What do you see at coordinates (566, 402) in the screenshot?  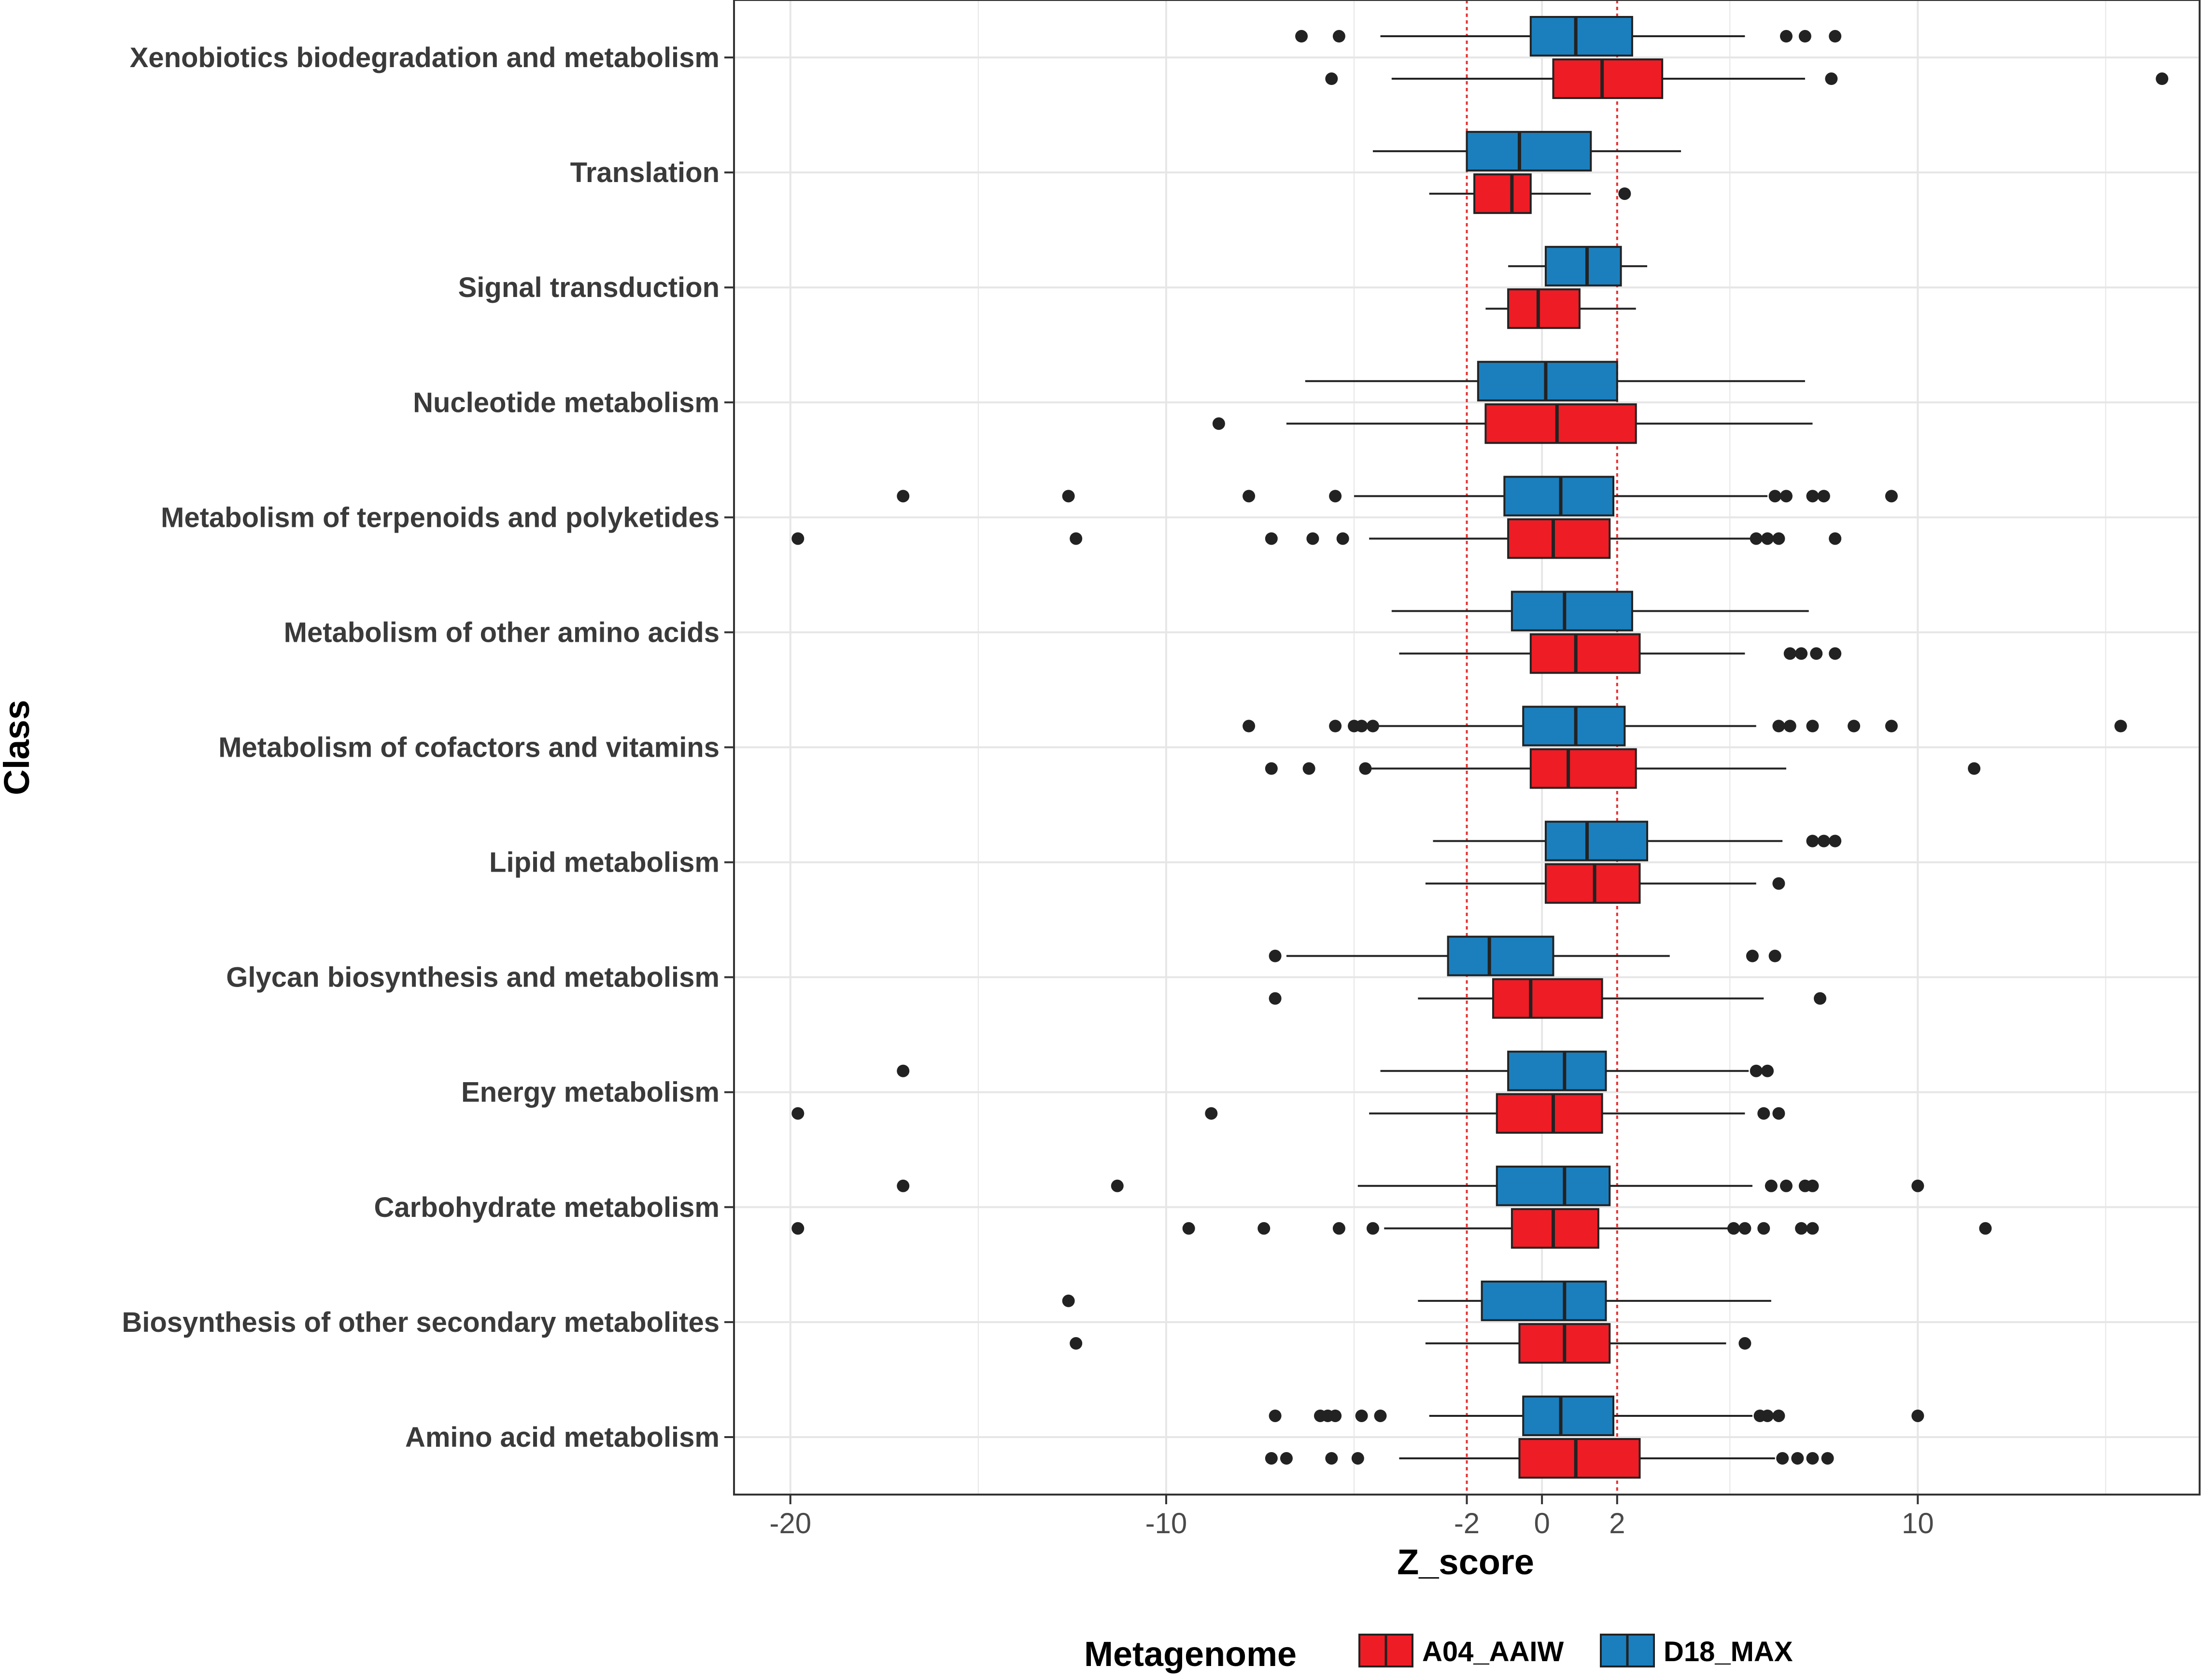 I see `y-tick-label: Nucleotide metabolism` at bounding box center [566, 402].